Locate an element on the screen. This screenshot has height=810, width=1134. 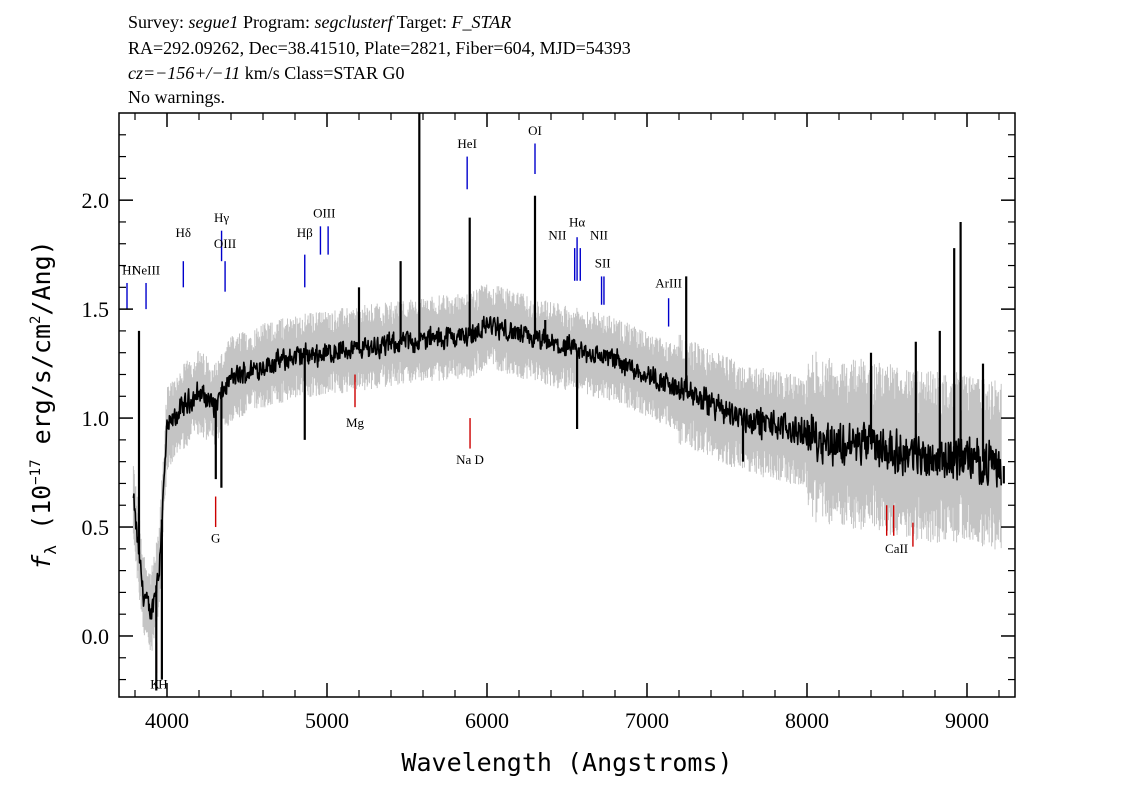
x-tick-label: 7000 is located at coordinates (647, 720).